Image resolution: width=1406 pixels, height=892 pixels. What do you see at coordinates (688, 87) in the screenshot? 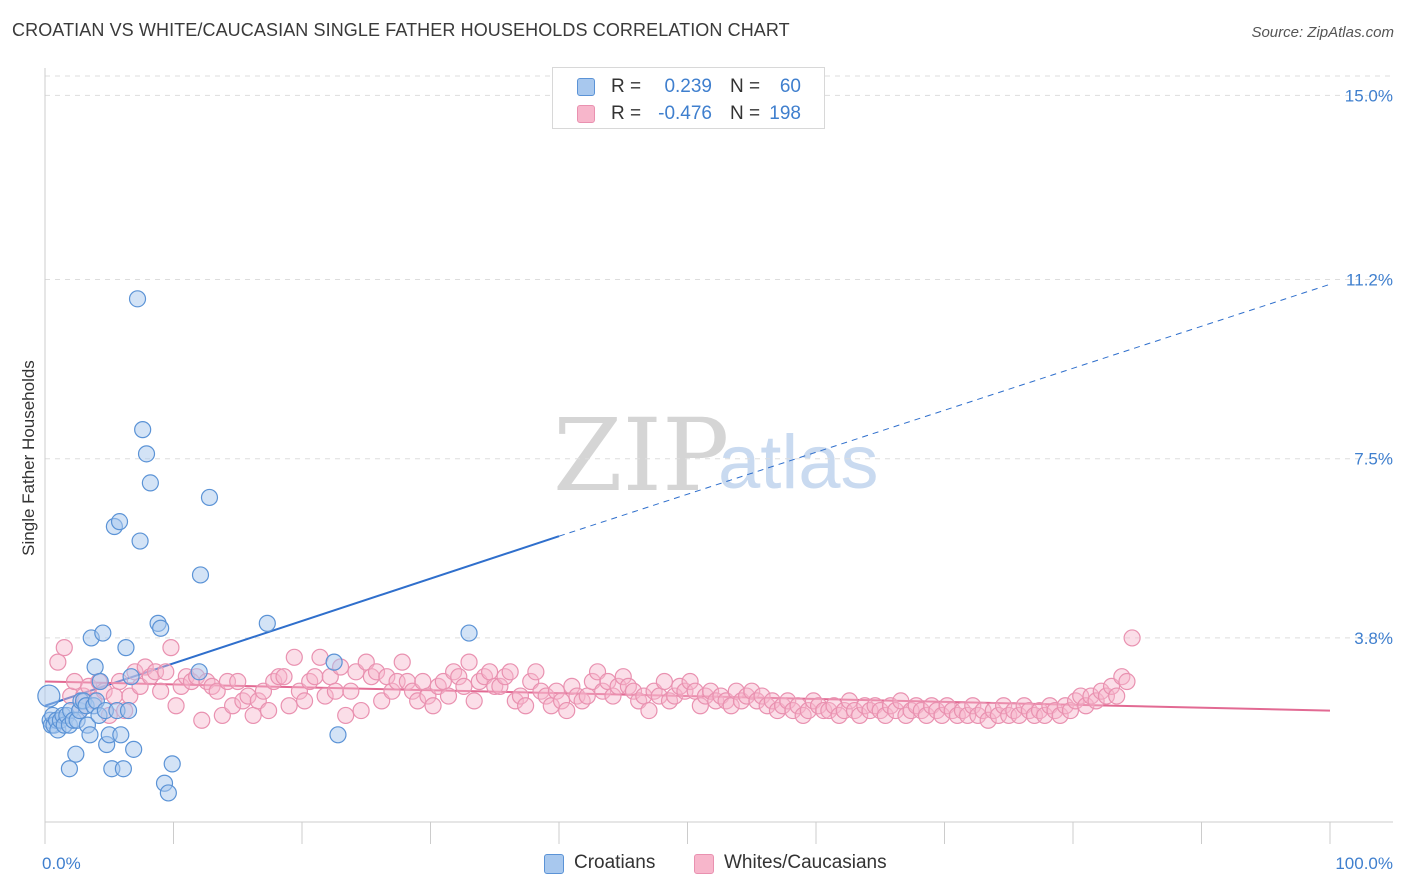
I see `legend-row-croatians: R = 0.239 N = 60` at bounding box center [688, 87].